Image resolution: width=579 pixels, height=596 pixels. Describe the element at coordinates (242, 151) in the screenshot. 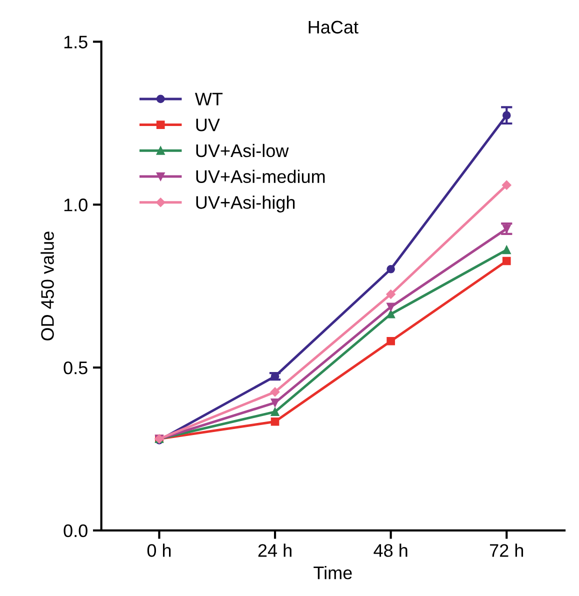

I see `legend-label: UV+Asi-low` at that location.